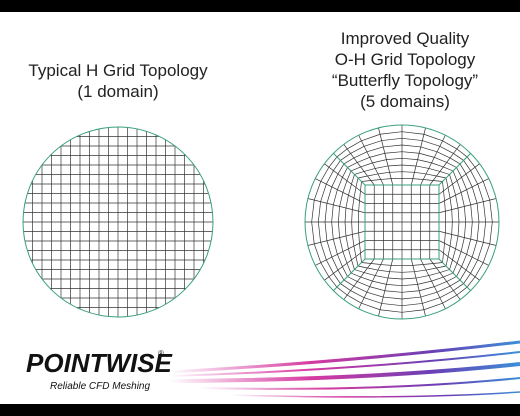  What do you see at coordinates (405, 38) in the screenshot?
I see `right-title: Improved Quality` at bounding box center [405, 38].